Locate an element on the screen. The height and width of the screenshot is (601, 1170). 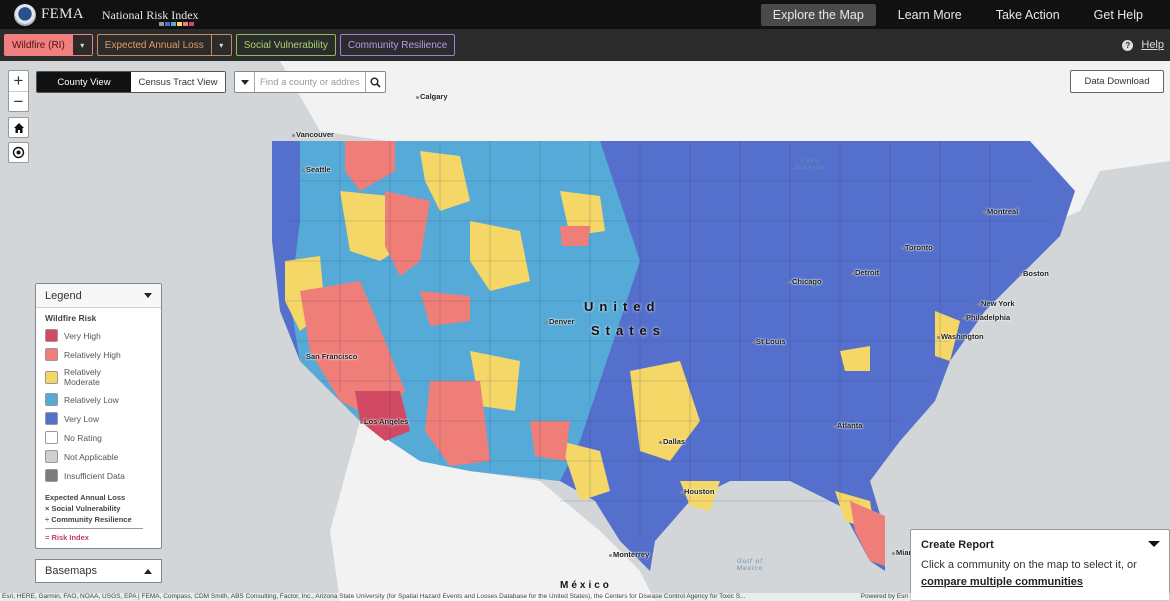
city-label-monterrey: Monterrey is located at coordinates (629, 554).